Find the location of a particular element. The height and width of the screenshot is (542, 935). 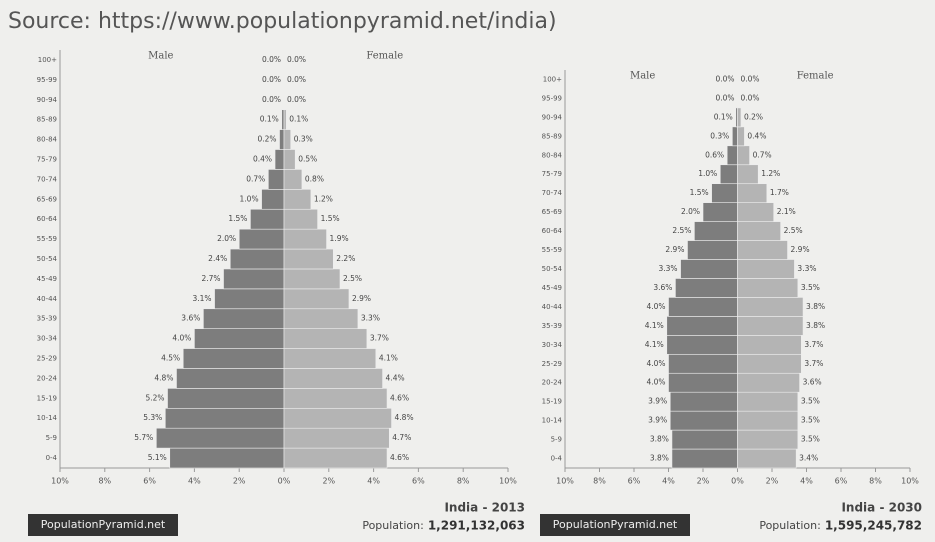

value-label: 3.7% is located at coordinates (813, 344).